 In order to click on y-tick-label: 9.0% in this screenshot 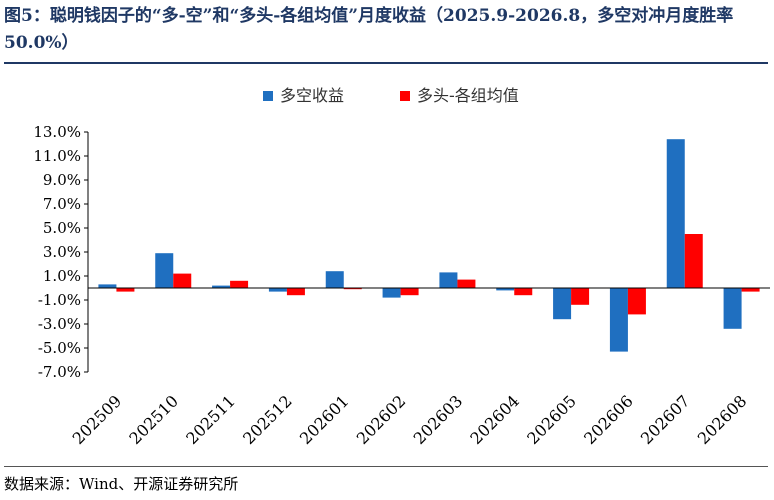, I will do `click(62, 180)`.